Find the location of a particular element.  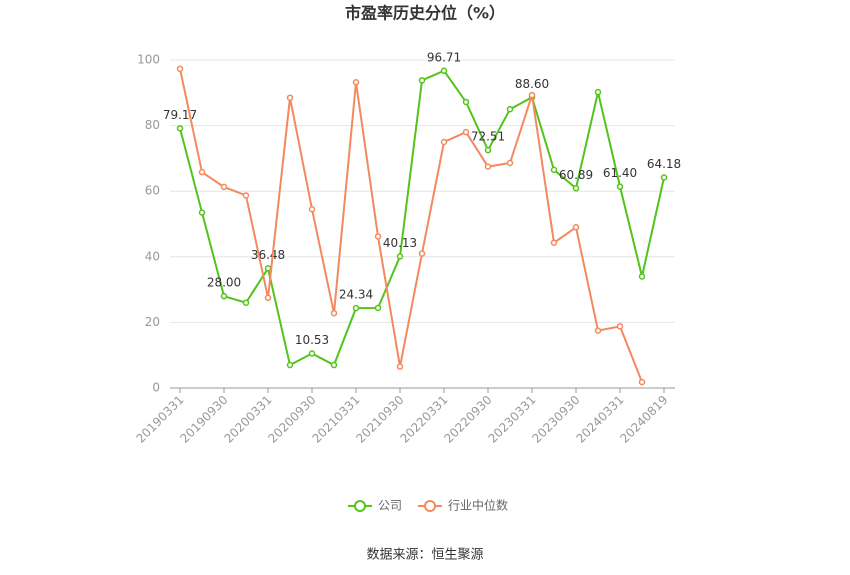

source: 数据来源：恒生聚源 is located at coordinates (424, 555).